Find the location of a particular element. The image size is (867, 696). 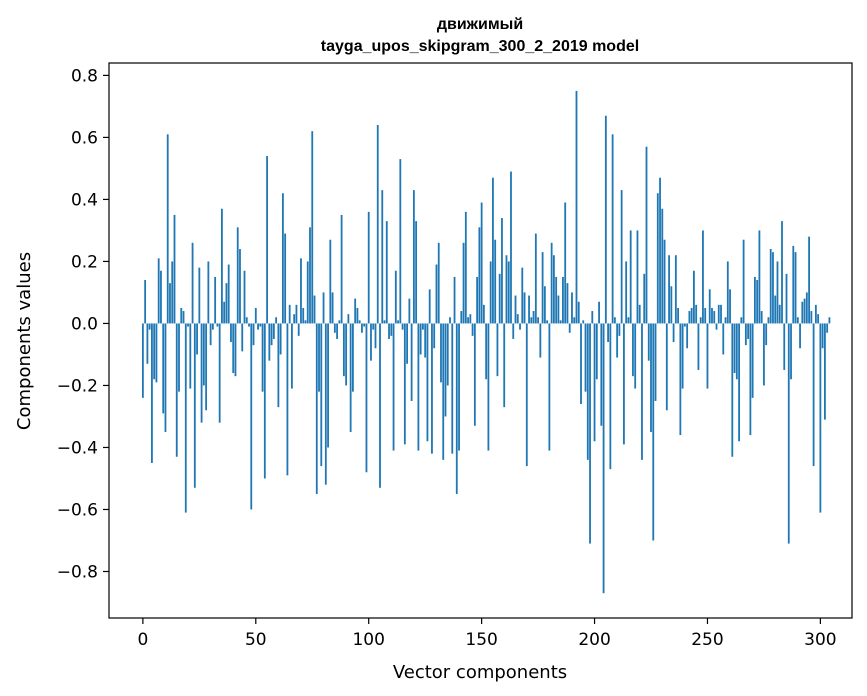

y-tick-label: 0.2 is located at coordinates (84, 262).